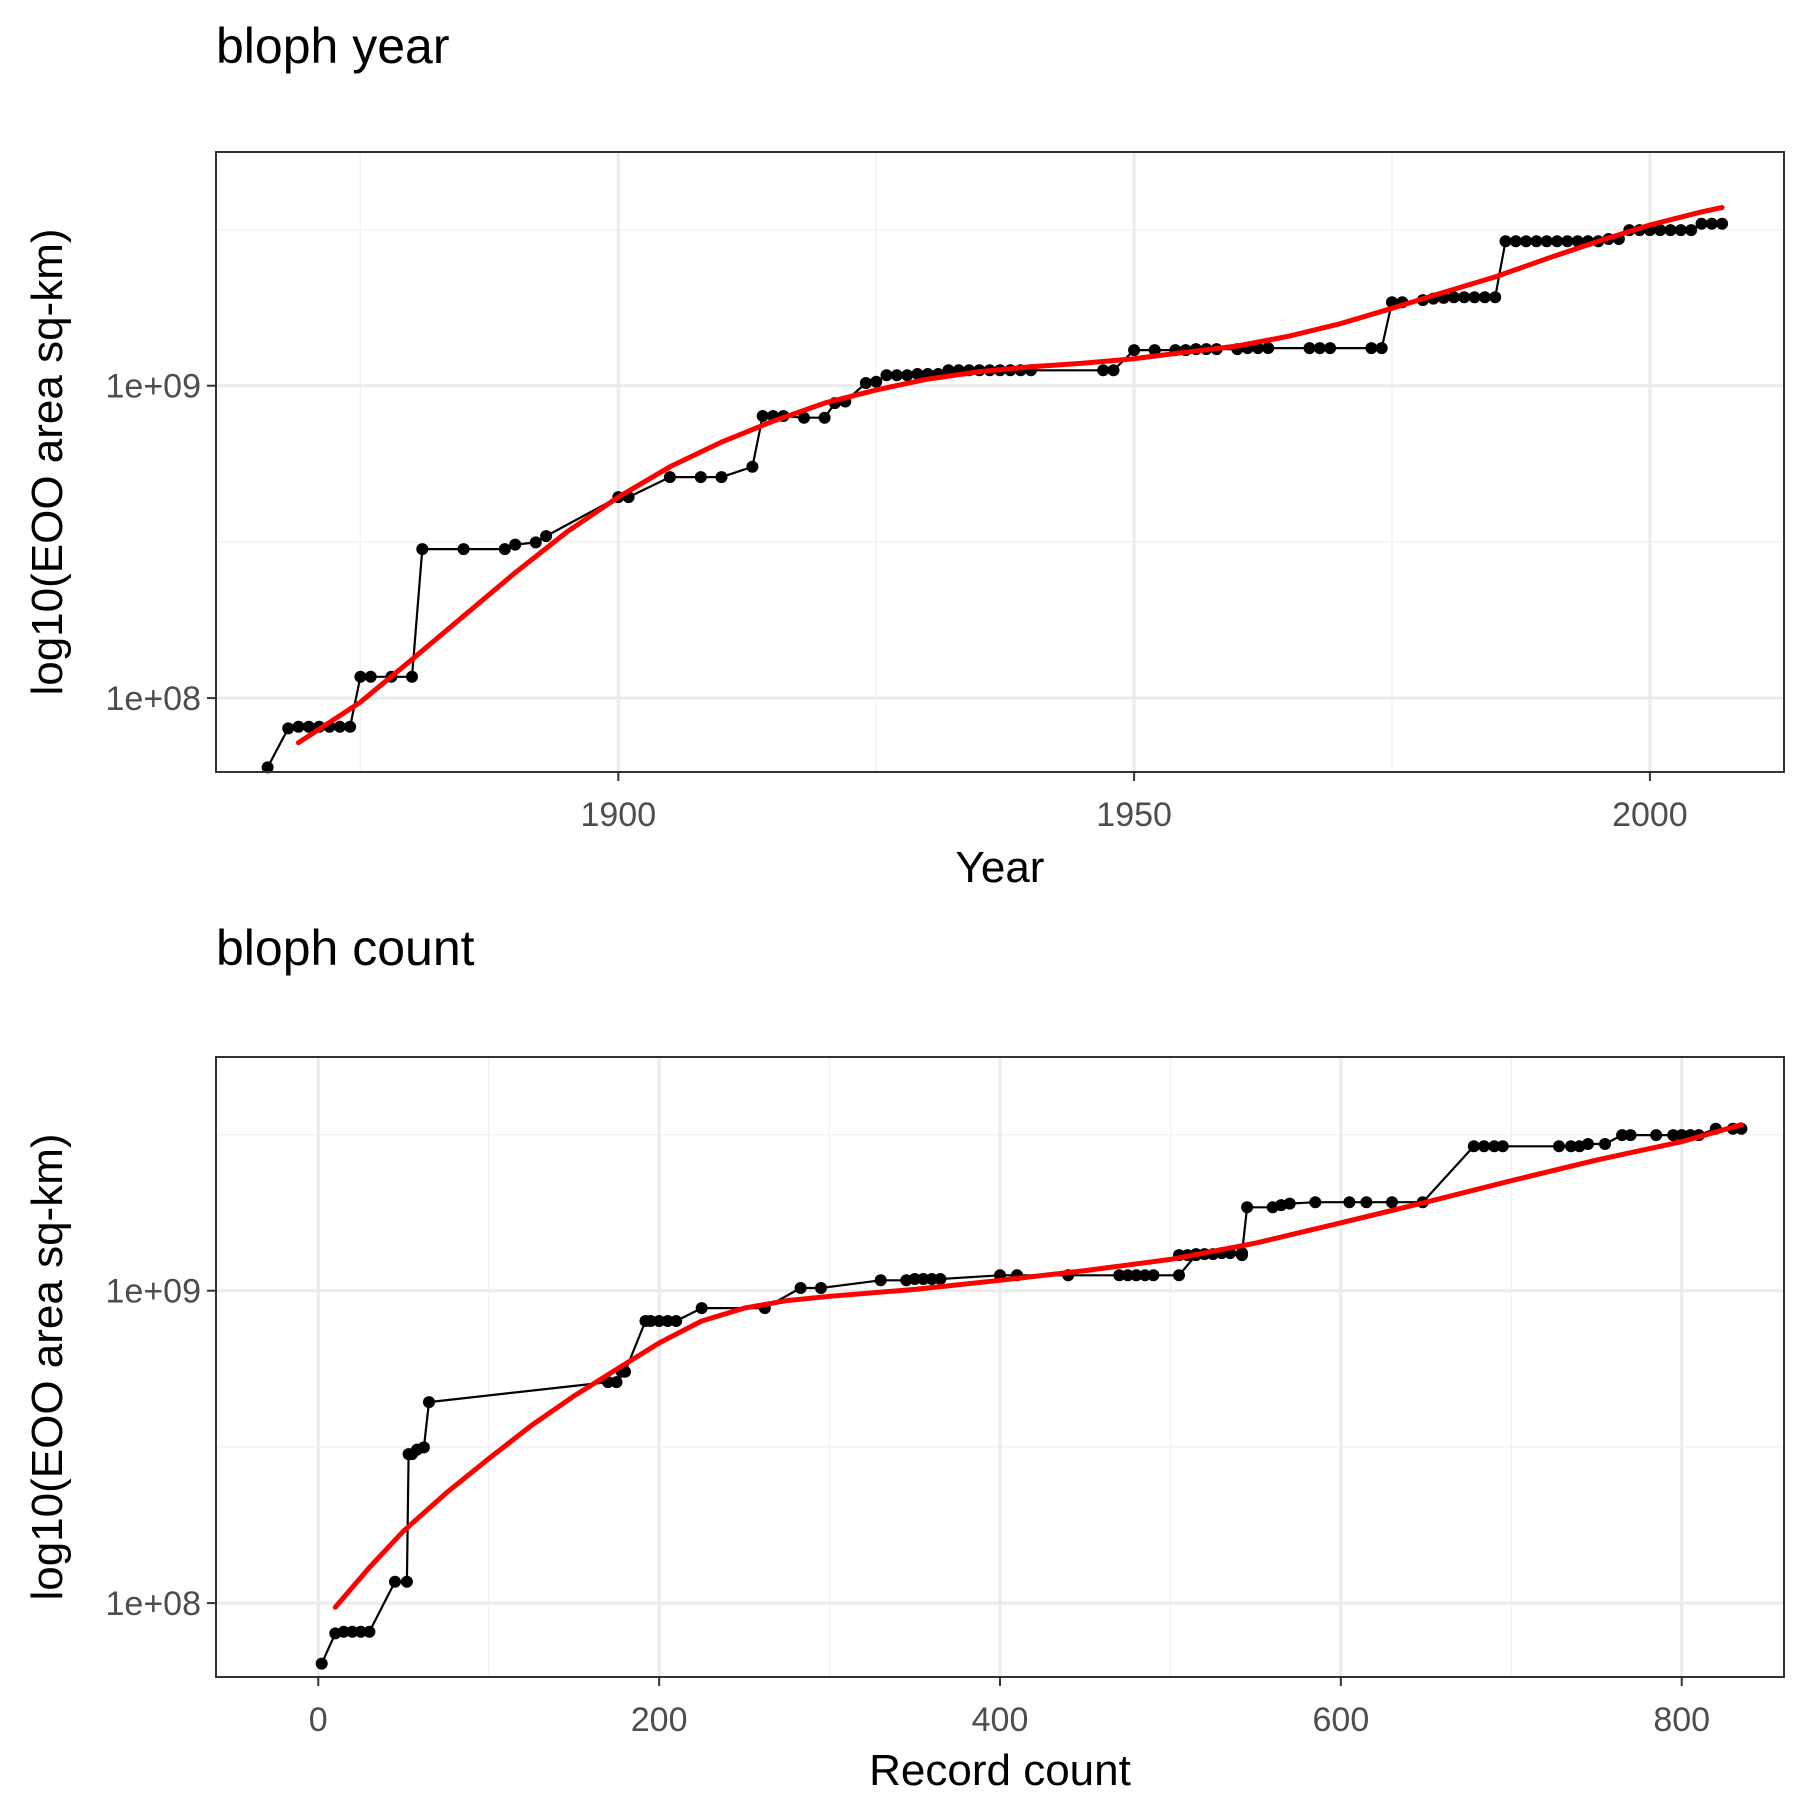 The height and width of the screenshot is (1800, 1800). I want to click on x-tick-label: 1900, so click(618, 815).